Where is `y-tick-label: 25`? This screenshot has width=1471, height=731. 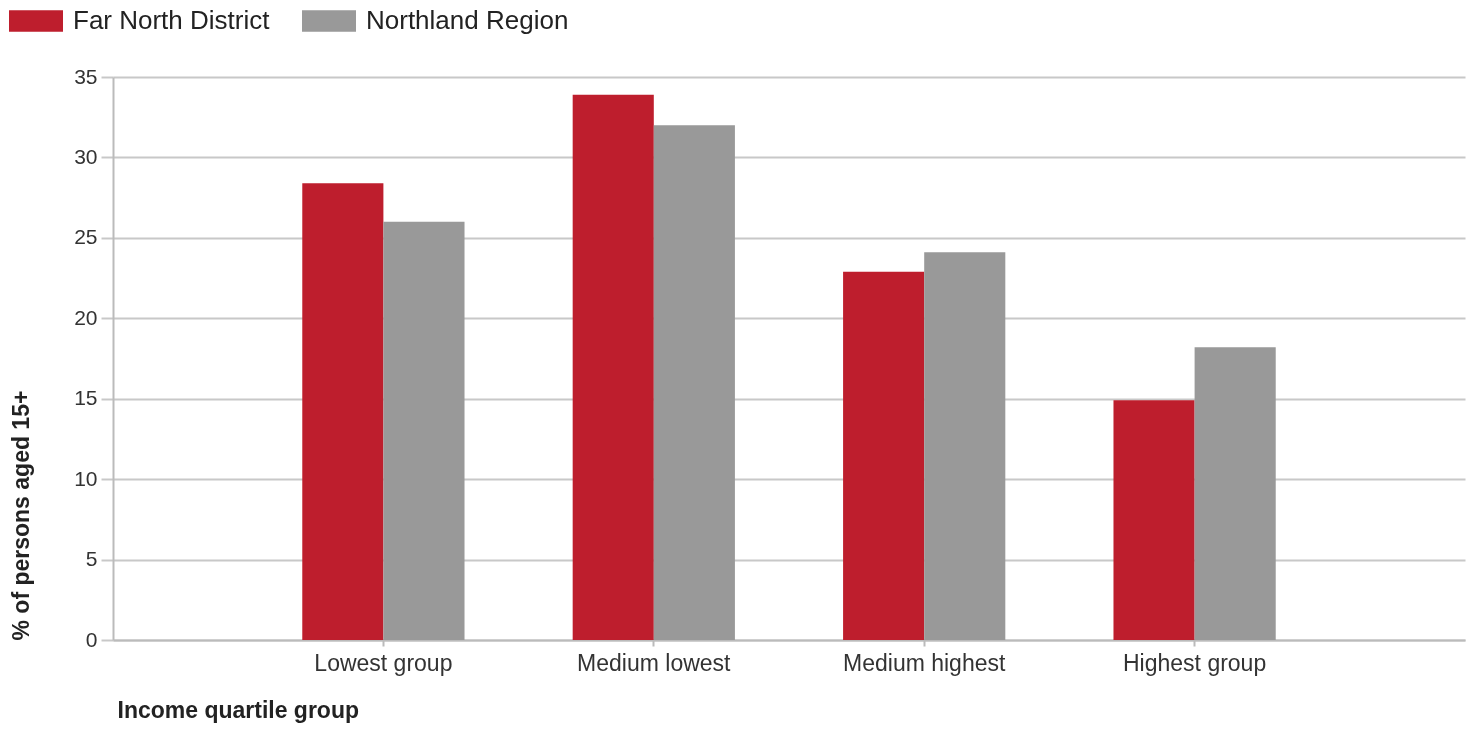
y-tick-label: 25 is located at coordinates (86, 237).